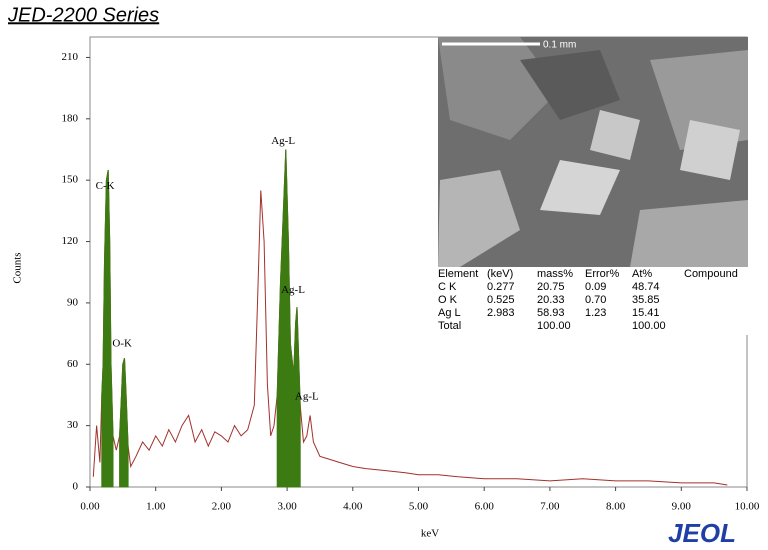 This screenshot has height=550, width=768. Describe the element at coordinates (595, 313) in the screenshot. I see `table-cell: 1.23` at that location.